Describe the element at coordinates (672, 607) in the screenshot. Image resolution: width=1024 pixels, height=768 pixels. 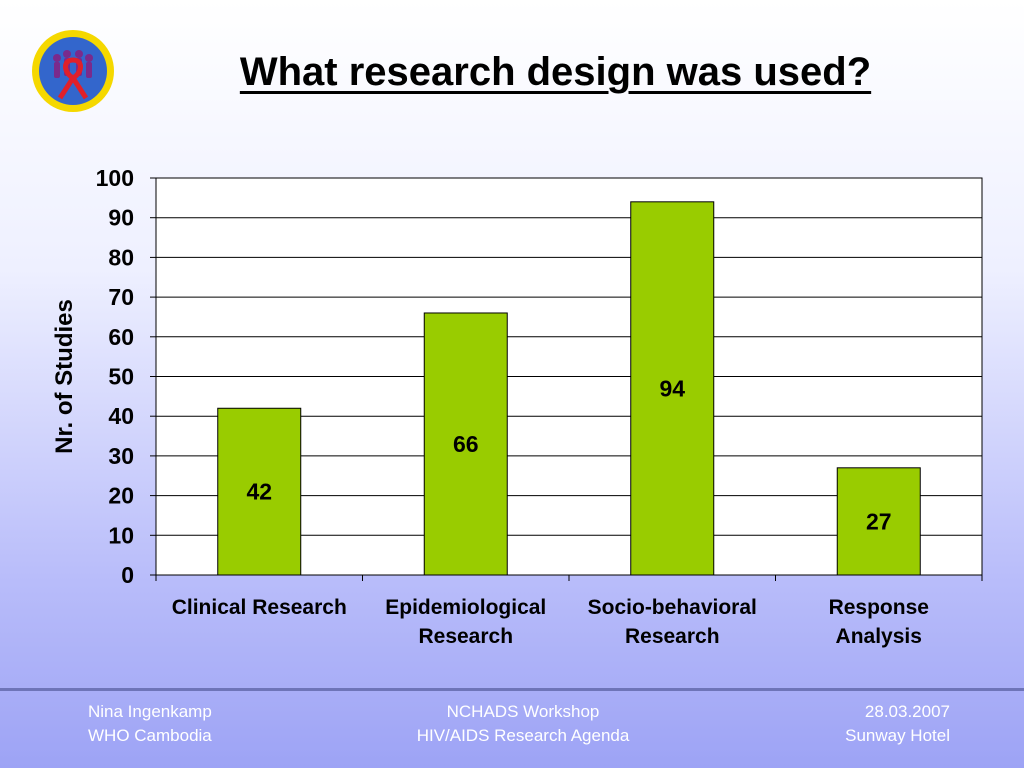
I see `x-category-label: Socio-behavioral` at that location.